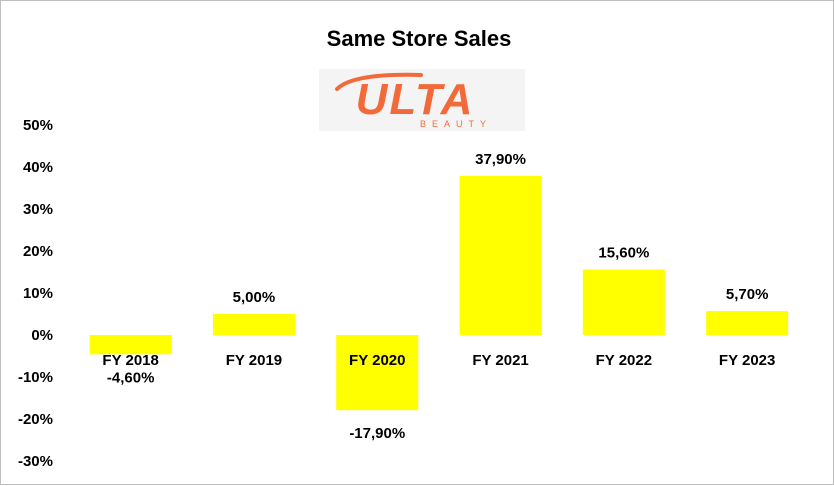  Describe the element at coordinates (377, 433) in the screenshot. I see `data-label: -17,90%` at that location.